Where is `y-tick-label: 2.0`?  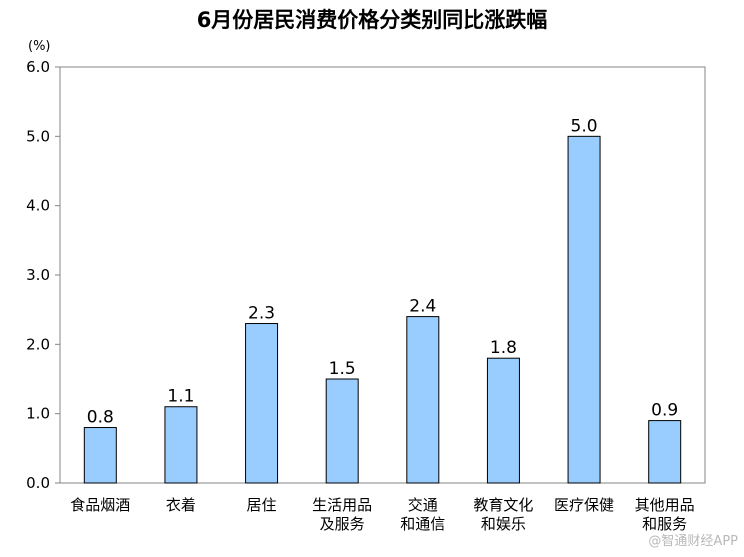 y-tick-label: 2.0 is located at coordinates (38, 344).